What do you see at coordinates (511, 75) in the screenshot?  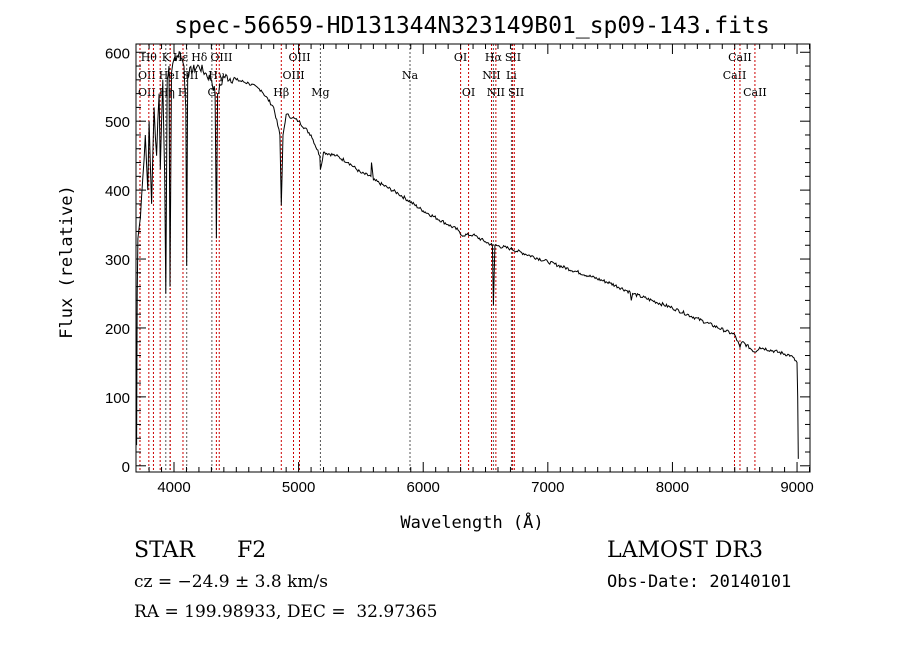 I see `line-marker-label: Li` at bounding box center [511, 75].